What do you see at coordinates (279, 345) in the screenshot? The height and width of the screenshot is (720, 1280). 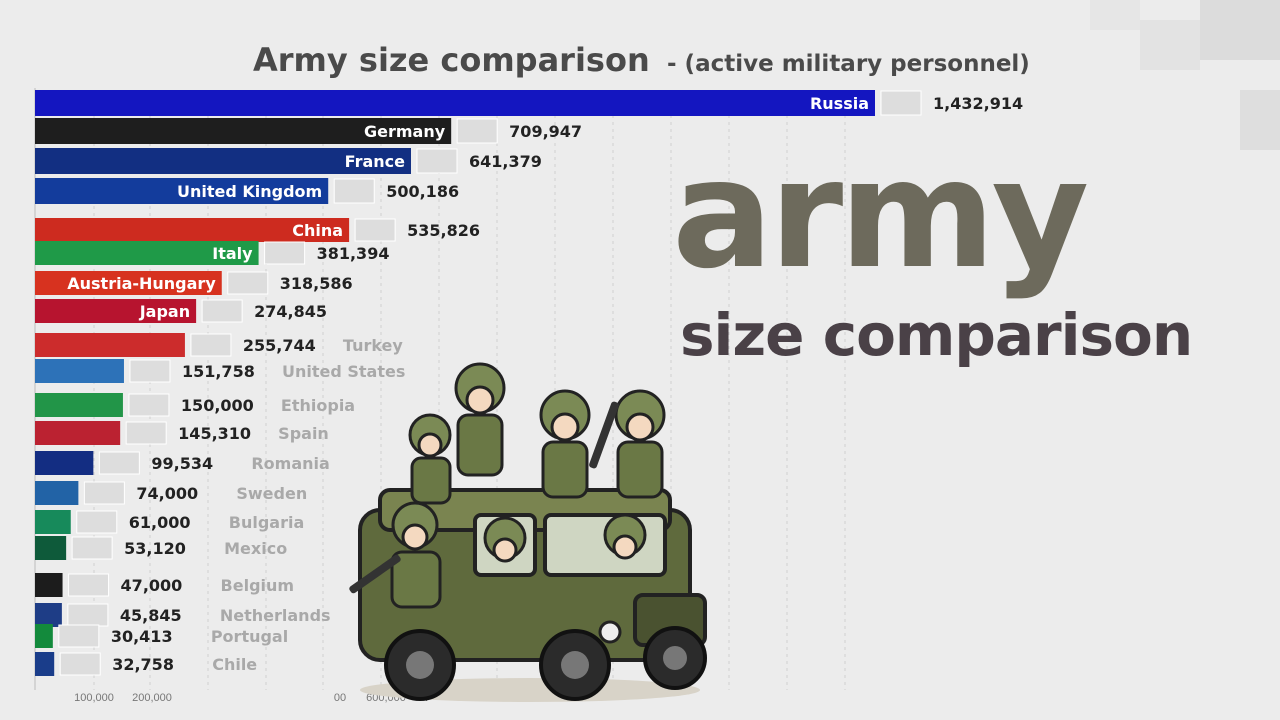 I see `value-label: 255,744` at bounding box center [279, 345].